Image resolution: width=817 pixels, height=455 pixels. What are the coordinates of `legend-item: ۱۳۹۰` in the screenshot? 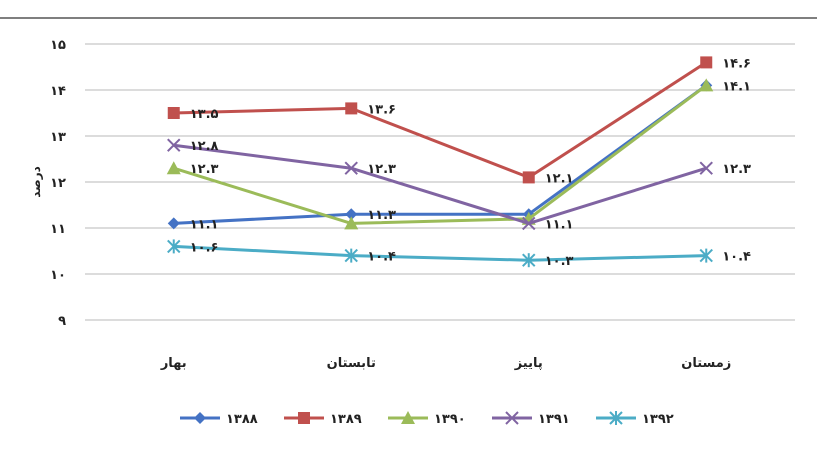 It's located at (427, 419).